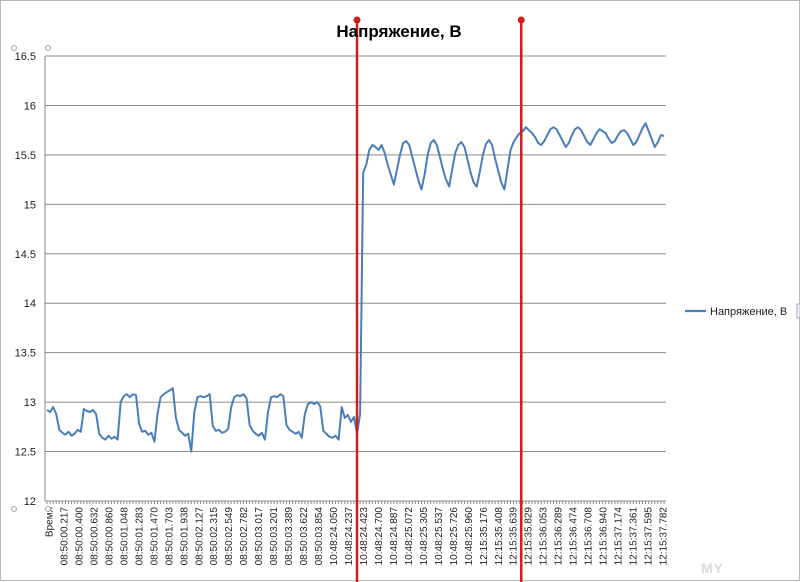 The height and width of the screenshot is (582, 800). Describe the element at coordinates (334, 536) in the screenshot. I see `x-tick-label: 10:48:24.050` at that location.